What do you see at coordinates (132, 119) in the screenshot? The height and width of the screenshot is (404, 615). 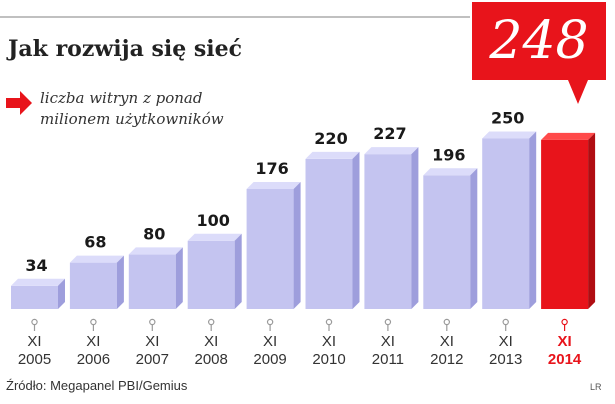 I see `legend-line-2: milionem użytkowników` at bounding box center [132, 119].